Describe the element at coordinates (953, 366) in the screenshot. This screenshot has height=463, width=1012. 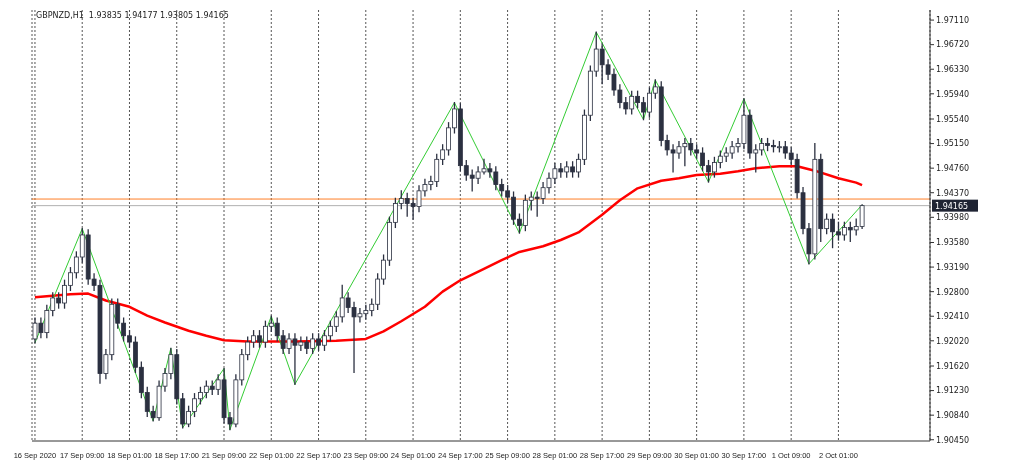
I see `y-tick-label: 1.91620` at that location.